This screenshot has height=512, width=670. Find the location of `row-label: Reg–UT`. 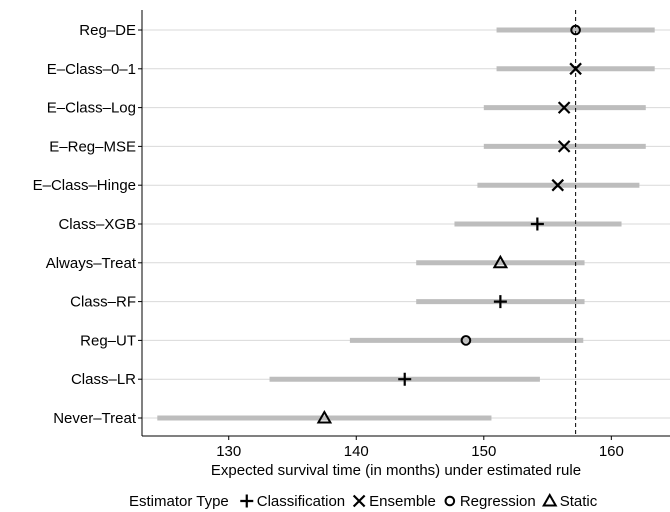

row-label: Reg–UT is located at coordinates (108, 340).